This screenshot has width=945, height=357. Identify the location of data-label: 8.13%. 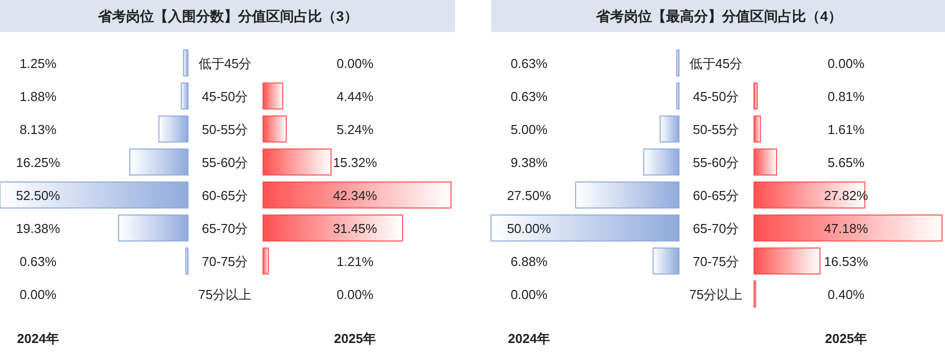
(38, 129).